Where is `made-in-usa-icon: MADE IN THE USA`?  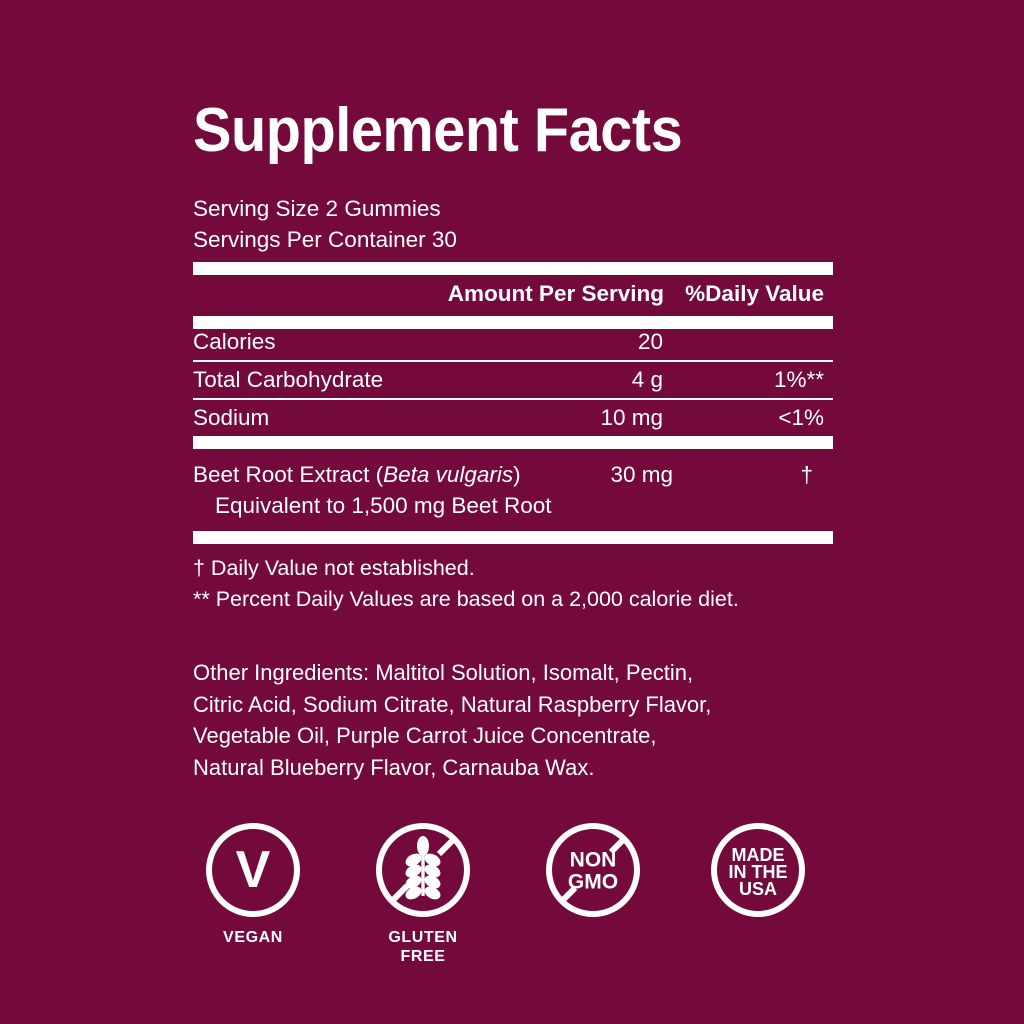 made-in-usa-icon: MADE IN THE USA is located at coordinates (758, 870).